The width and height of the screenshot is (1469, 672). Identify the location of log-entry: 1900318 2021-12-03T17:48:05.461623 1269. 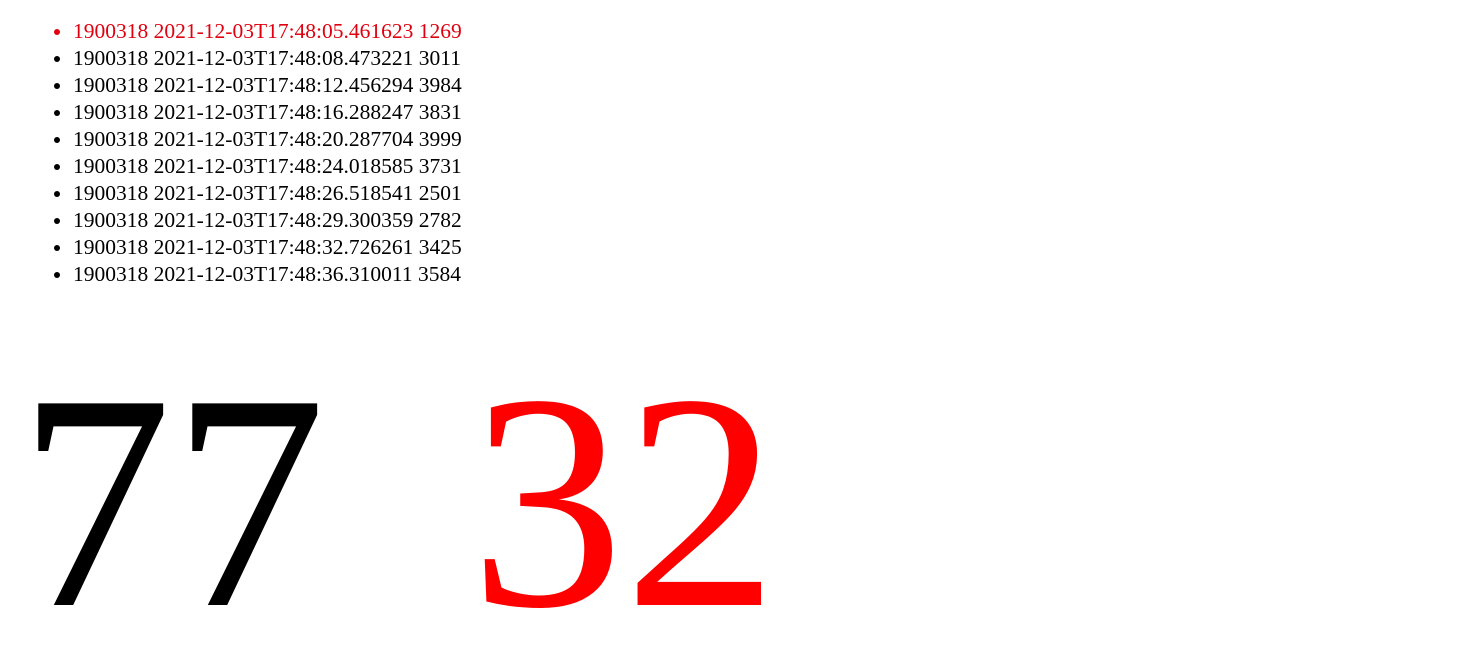
(267, 31).